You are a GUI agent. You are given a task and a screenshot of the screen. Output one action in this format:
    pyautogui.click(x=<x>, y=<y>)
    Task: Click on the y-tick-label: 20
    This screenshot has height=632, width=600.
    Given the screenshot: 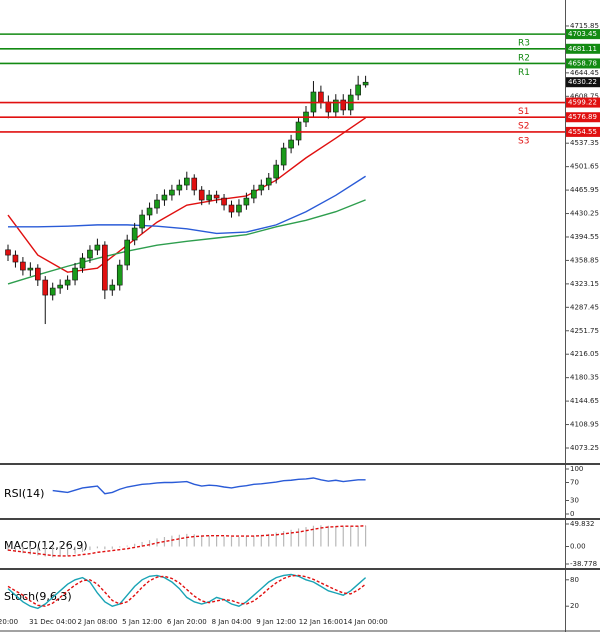 What is the action you would take?
    pyautogui.click(x=574, y=606)
    